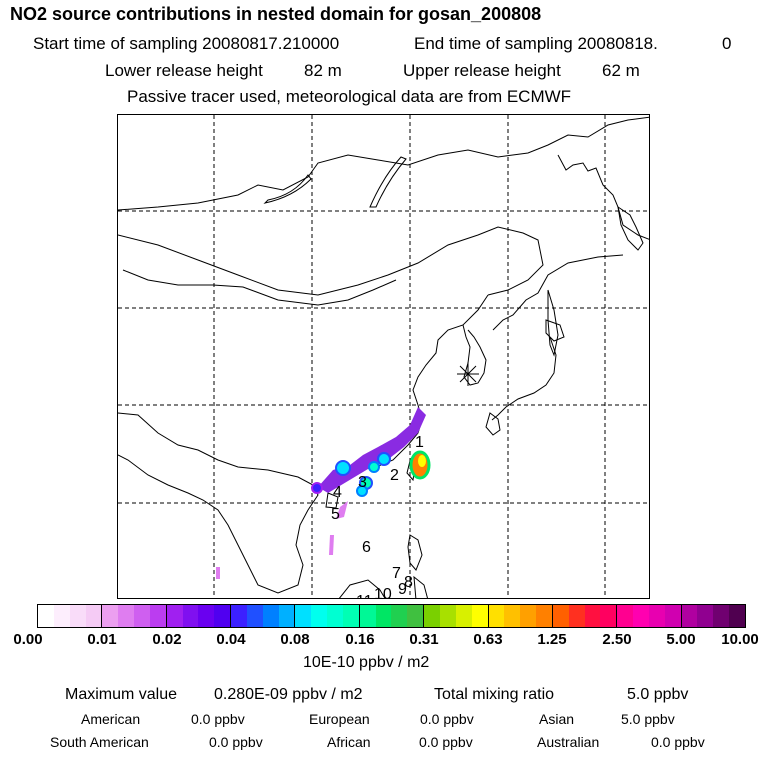  What do you see at coordinates (740, 639) in the screenshot?
I see `colorbar-tick: 10.00` at bounding box center [740, 639].